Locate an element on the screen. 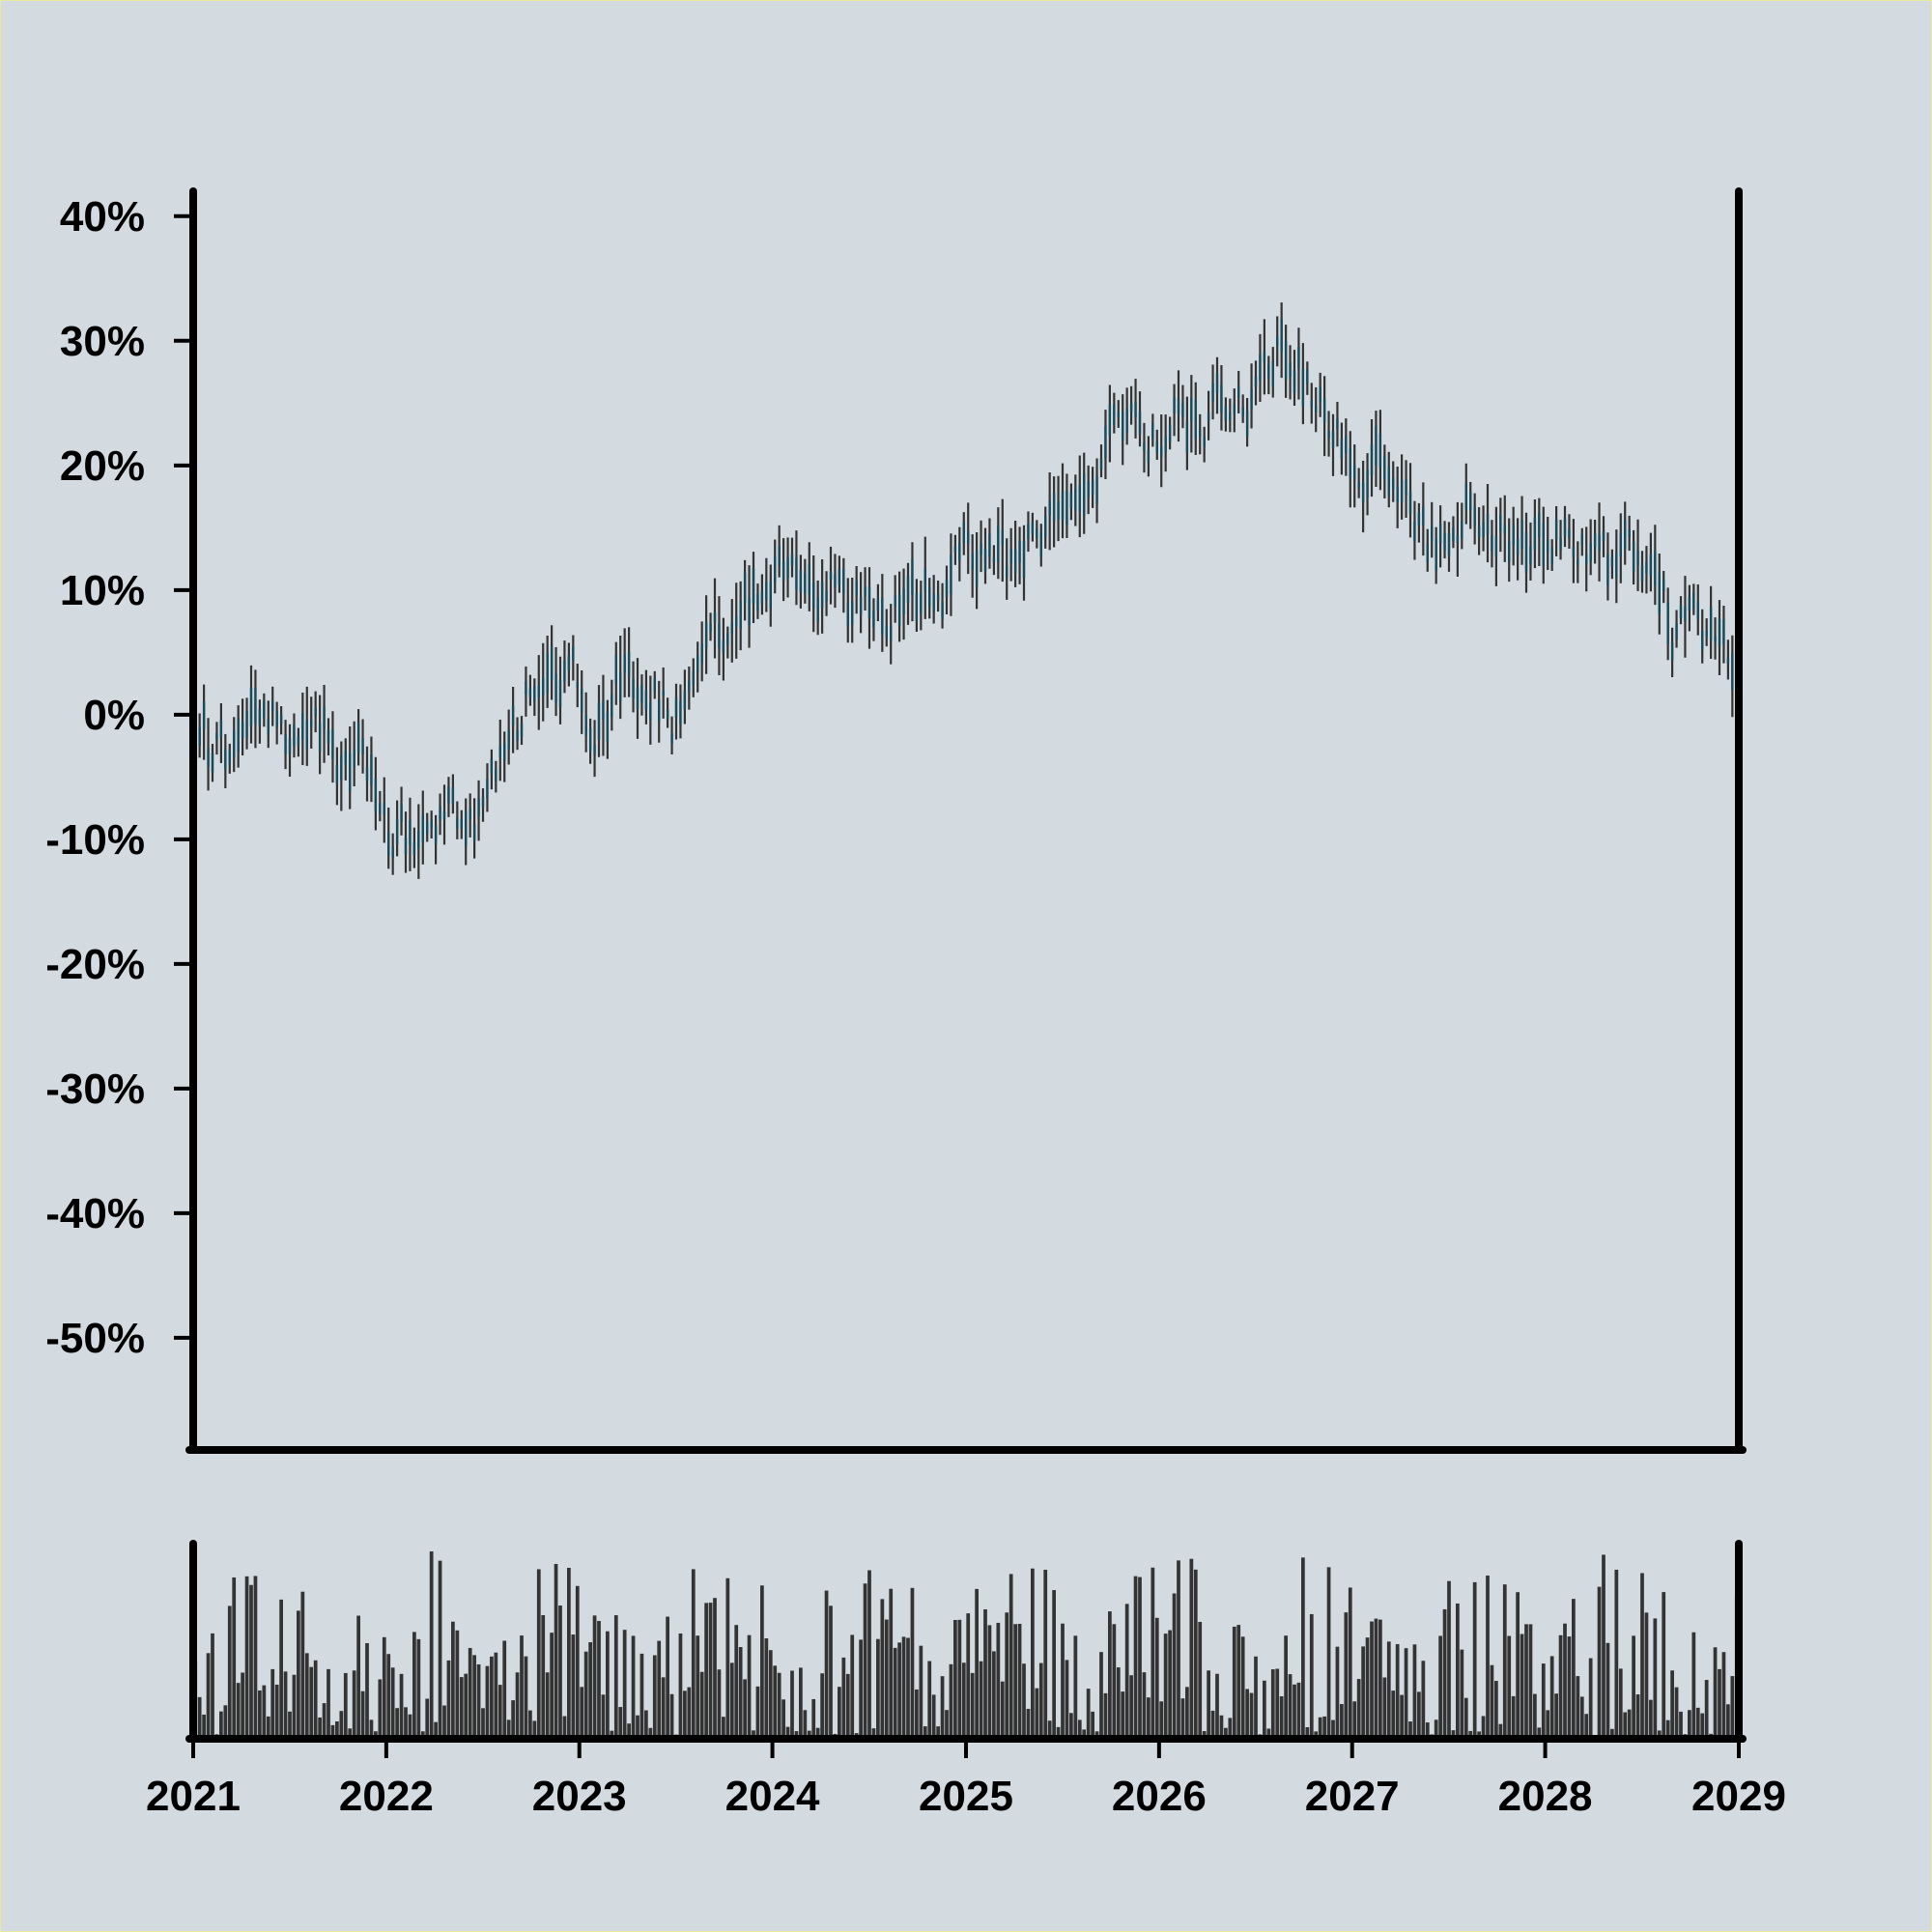 The height and width of the screenshot is (1932, 1932). y-tick-label: 20% is located at coordinates (102, 466).